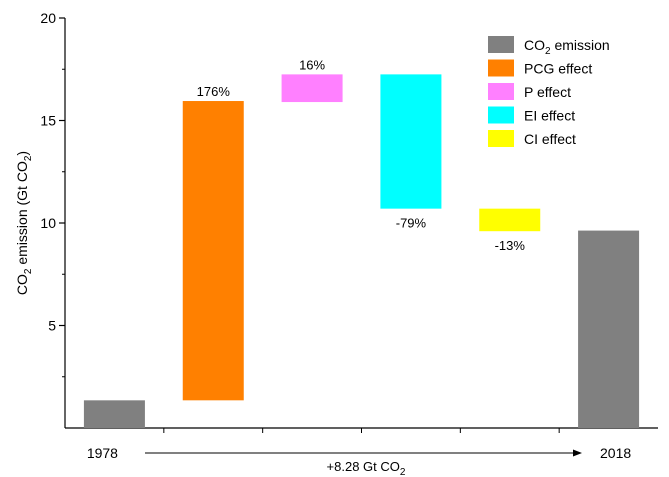 Image resolution: width=669 pixels, height=477 pixels. Describe the element at coordinates (501, 91) in the screenshot. I see `legend-swatch-p` at that location.